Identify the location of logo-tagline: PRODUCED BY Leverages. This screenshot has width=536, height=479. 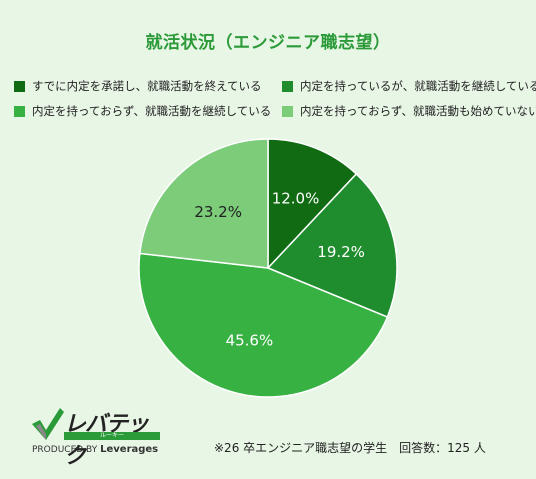
(95, 449).